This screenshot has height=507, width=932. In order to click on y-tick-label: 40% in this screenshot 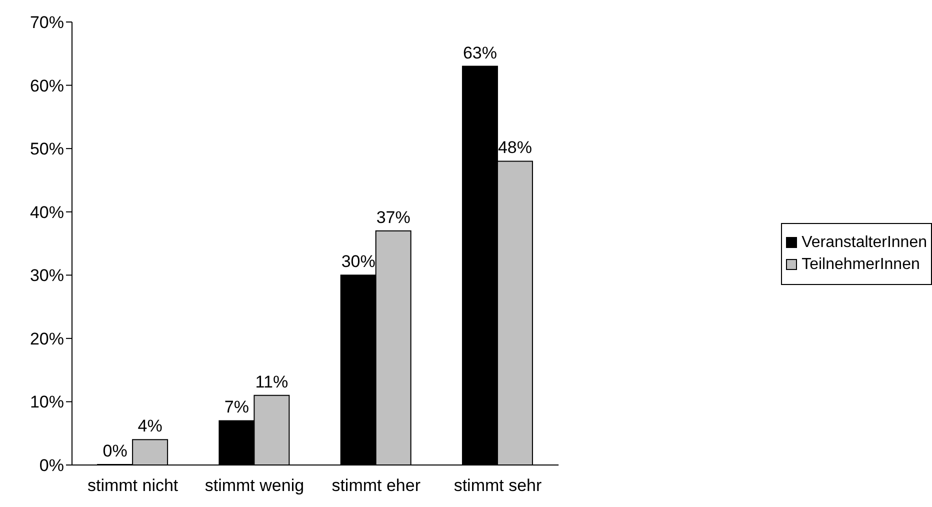, I will do `click(47, 212)`.